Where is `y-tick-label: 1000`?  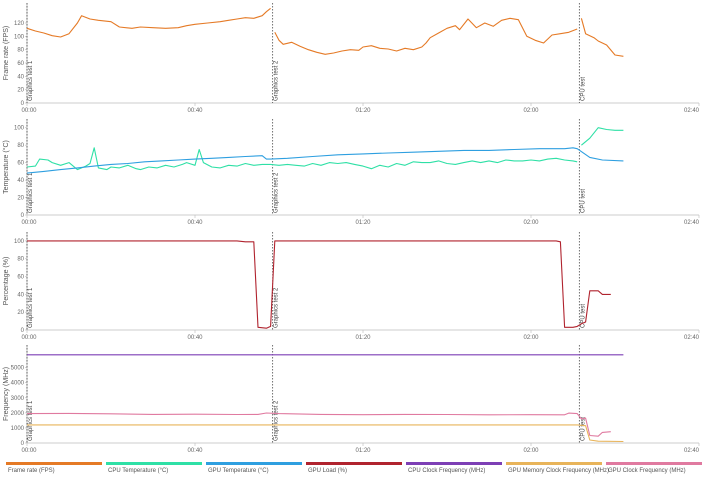 y-tick-label: 1000 is located at coordinates (18, 429).